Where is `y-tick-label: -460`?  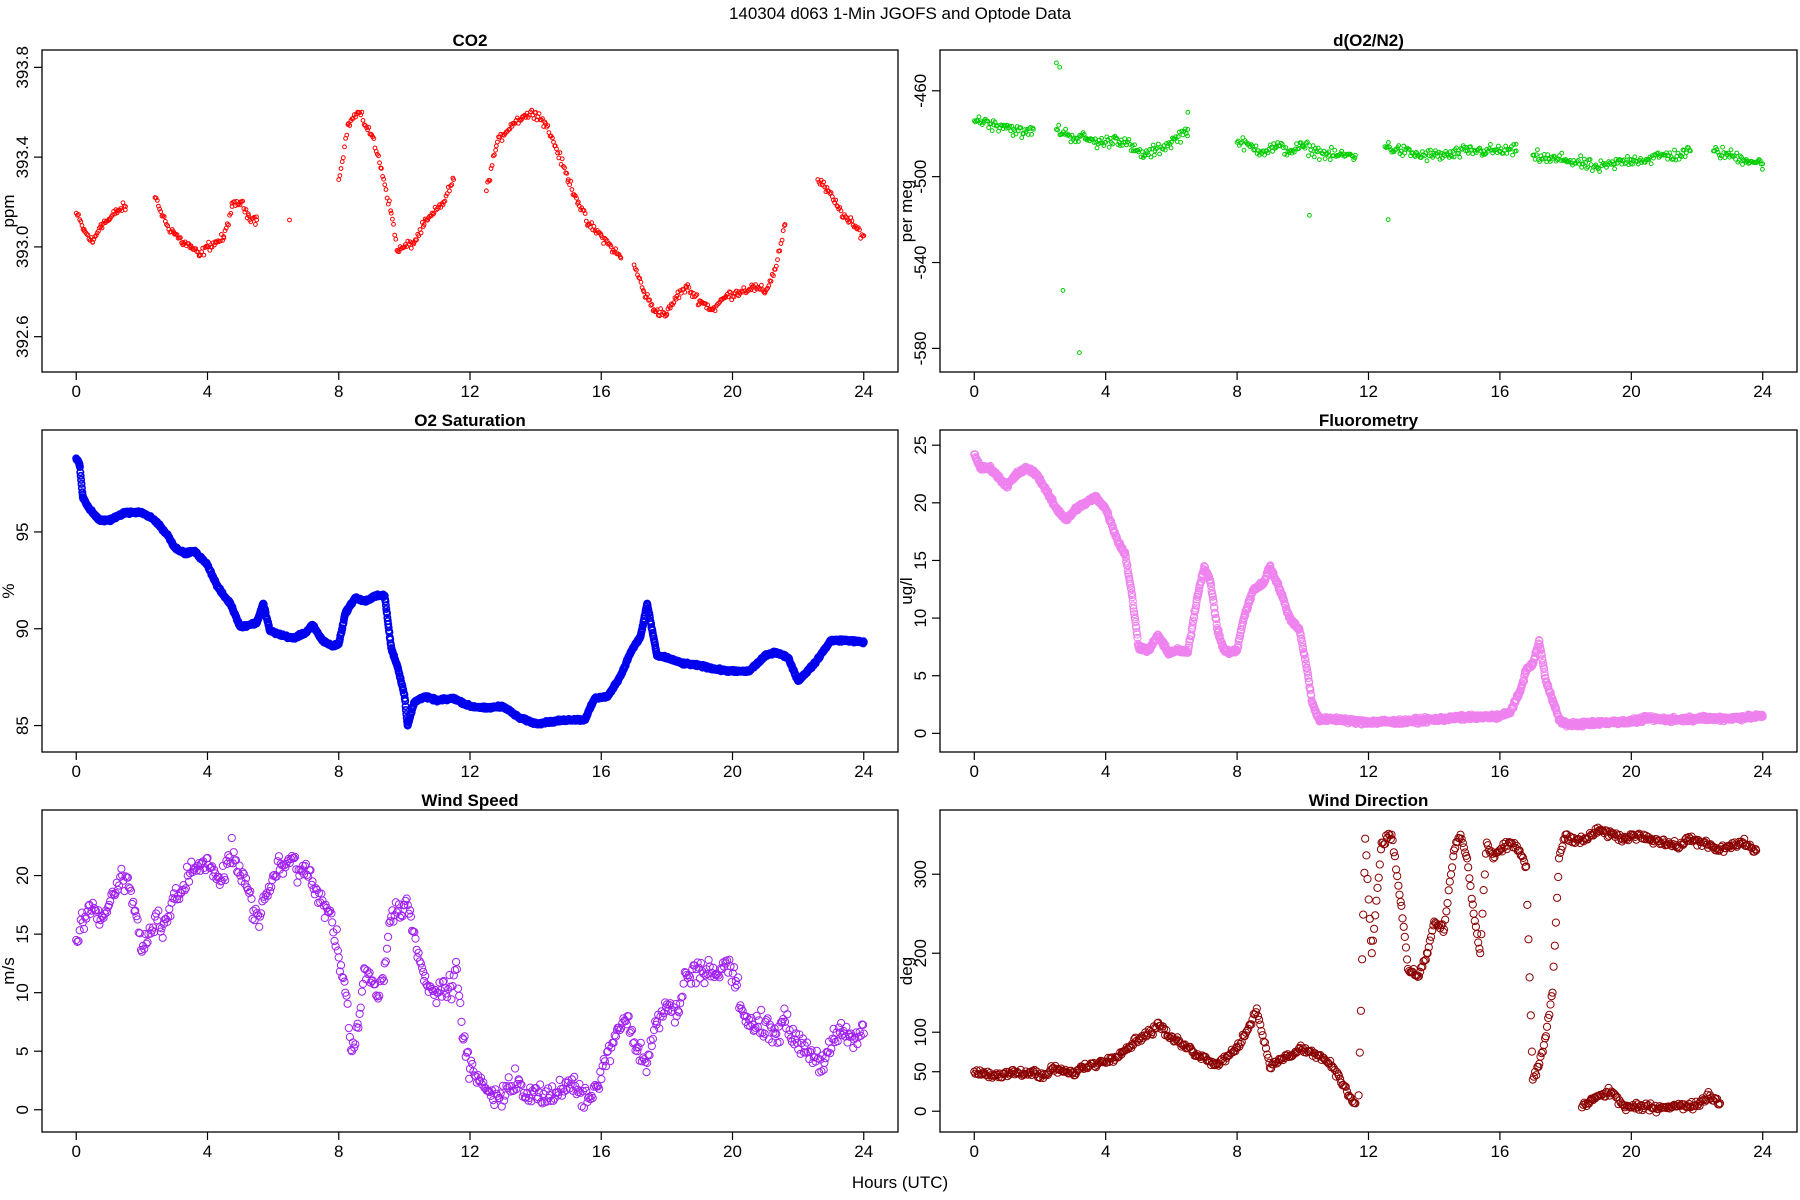
y-tick-label: -460 is located at coordinates (920, 91).